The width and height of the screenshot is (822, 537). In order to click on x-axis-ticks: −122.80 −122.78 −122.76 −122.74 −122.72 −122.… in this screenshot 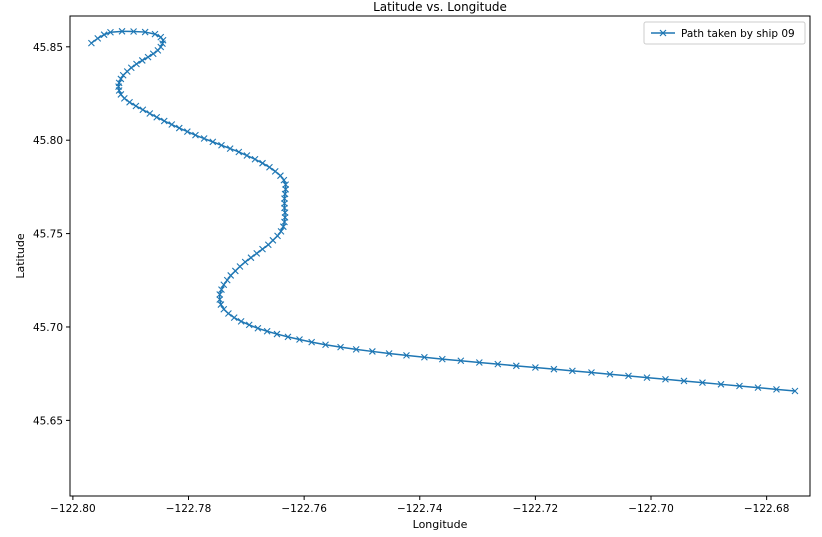, I will do `click(419, 505)`.